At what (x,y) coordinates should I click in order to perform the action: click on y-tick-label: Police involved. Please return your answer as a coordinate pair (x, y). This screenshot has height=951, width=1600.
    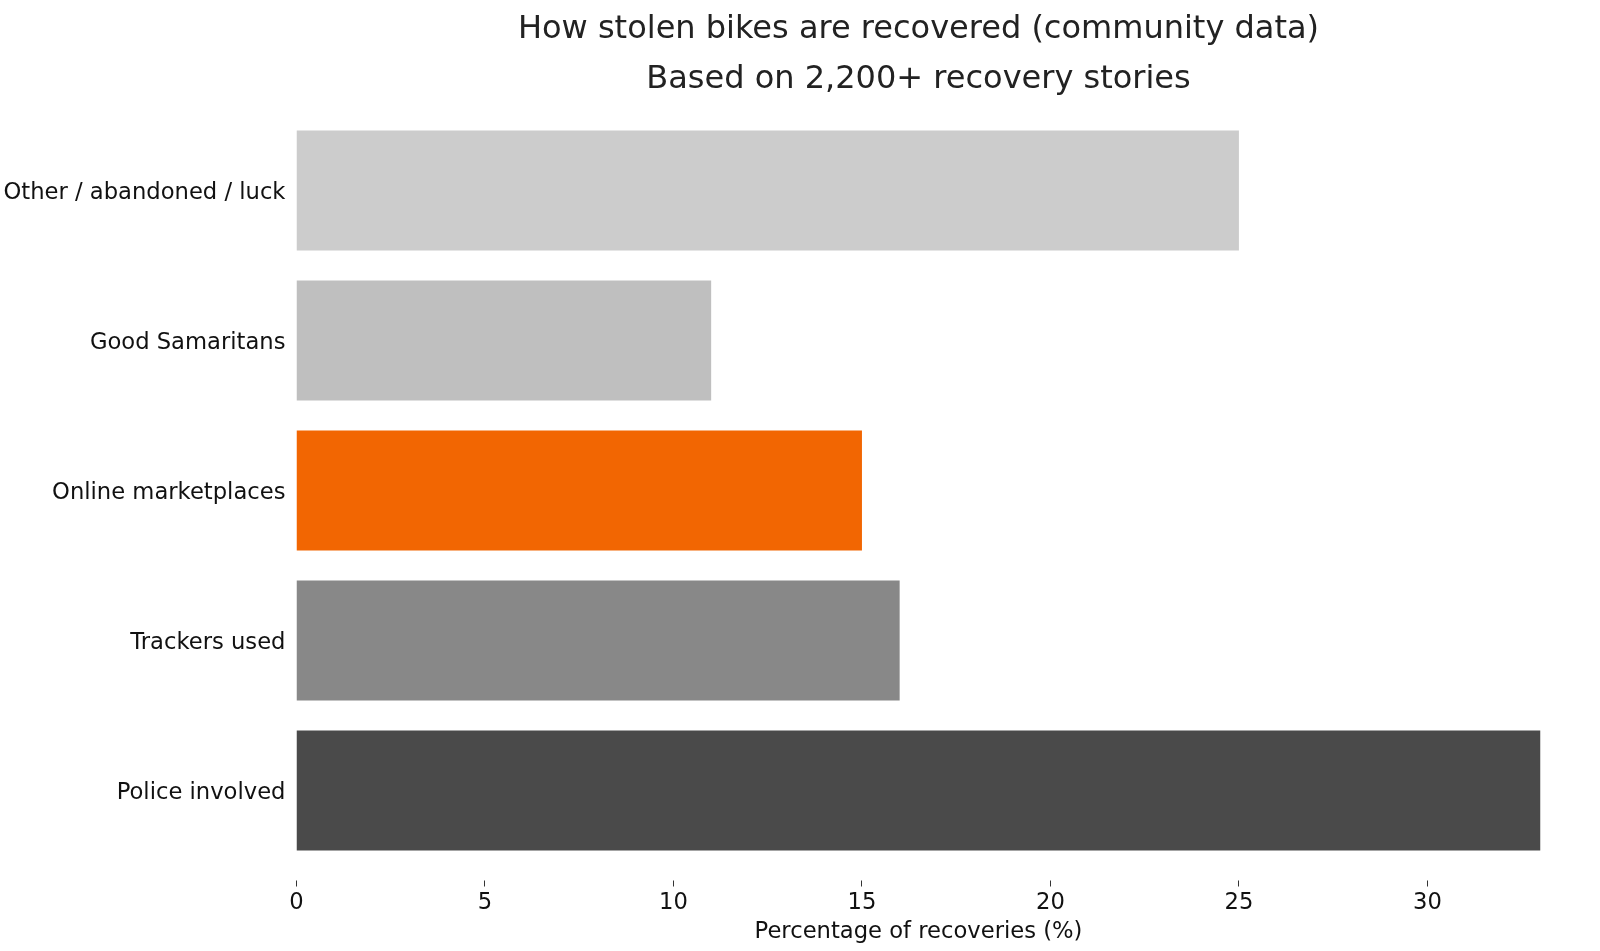
    Looking at the image, I should click on (201, 790).